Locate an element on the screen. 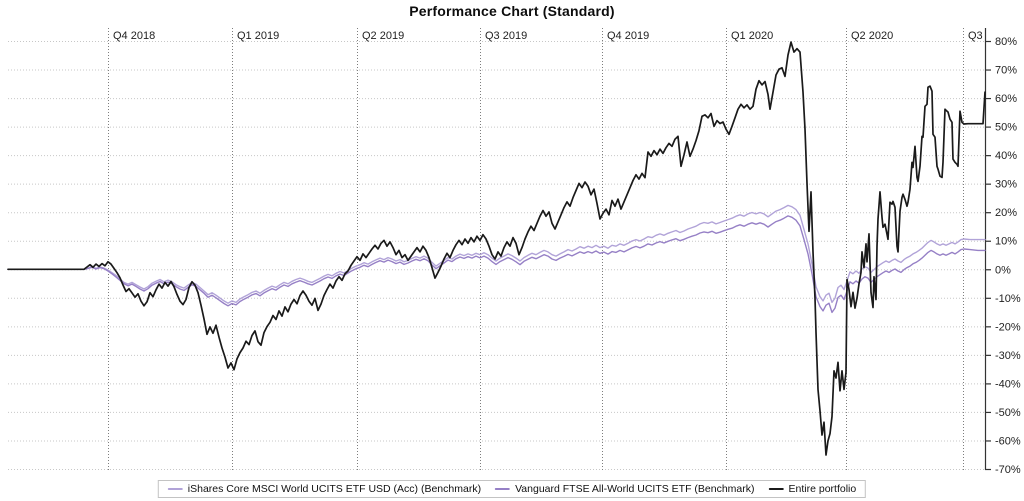 Image resolution: width=1024 pixels, height=501 pixels. y-axis-label: -20% is located at coordinates (1008, 327).